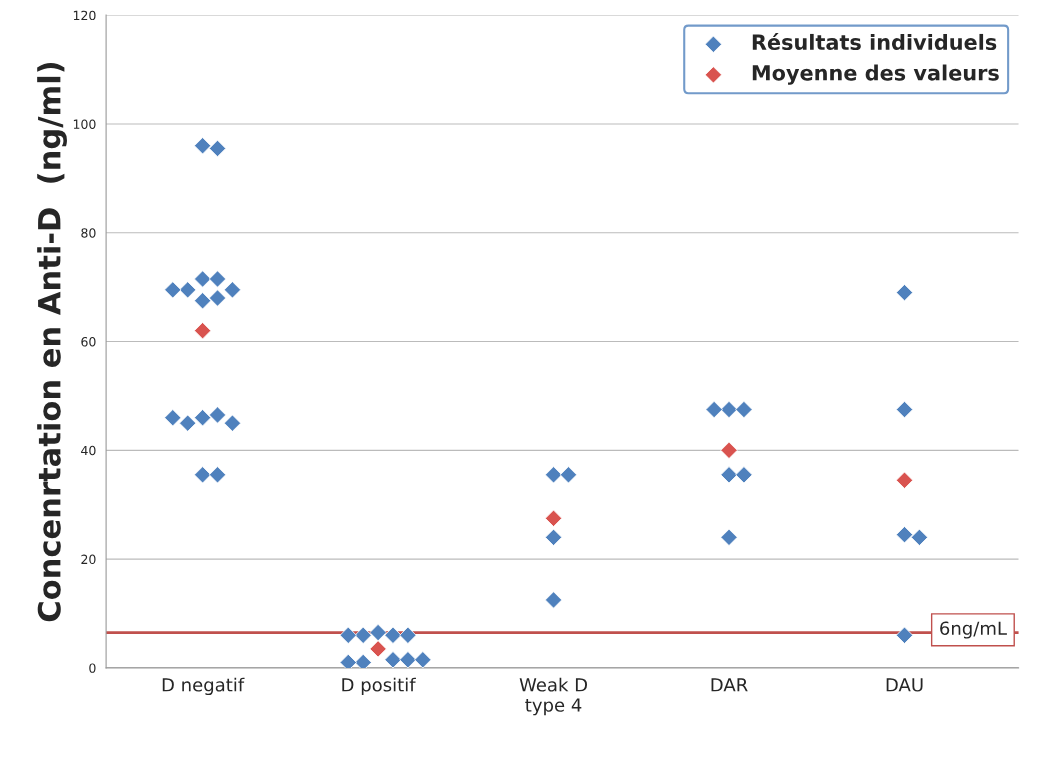 This screenshot has height=759, width=1061. What do you see at coordinates (973, 630) in the screenshot?
I see `ref-line-label: 6ng/mL` at bounding box center [973, 630].